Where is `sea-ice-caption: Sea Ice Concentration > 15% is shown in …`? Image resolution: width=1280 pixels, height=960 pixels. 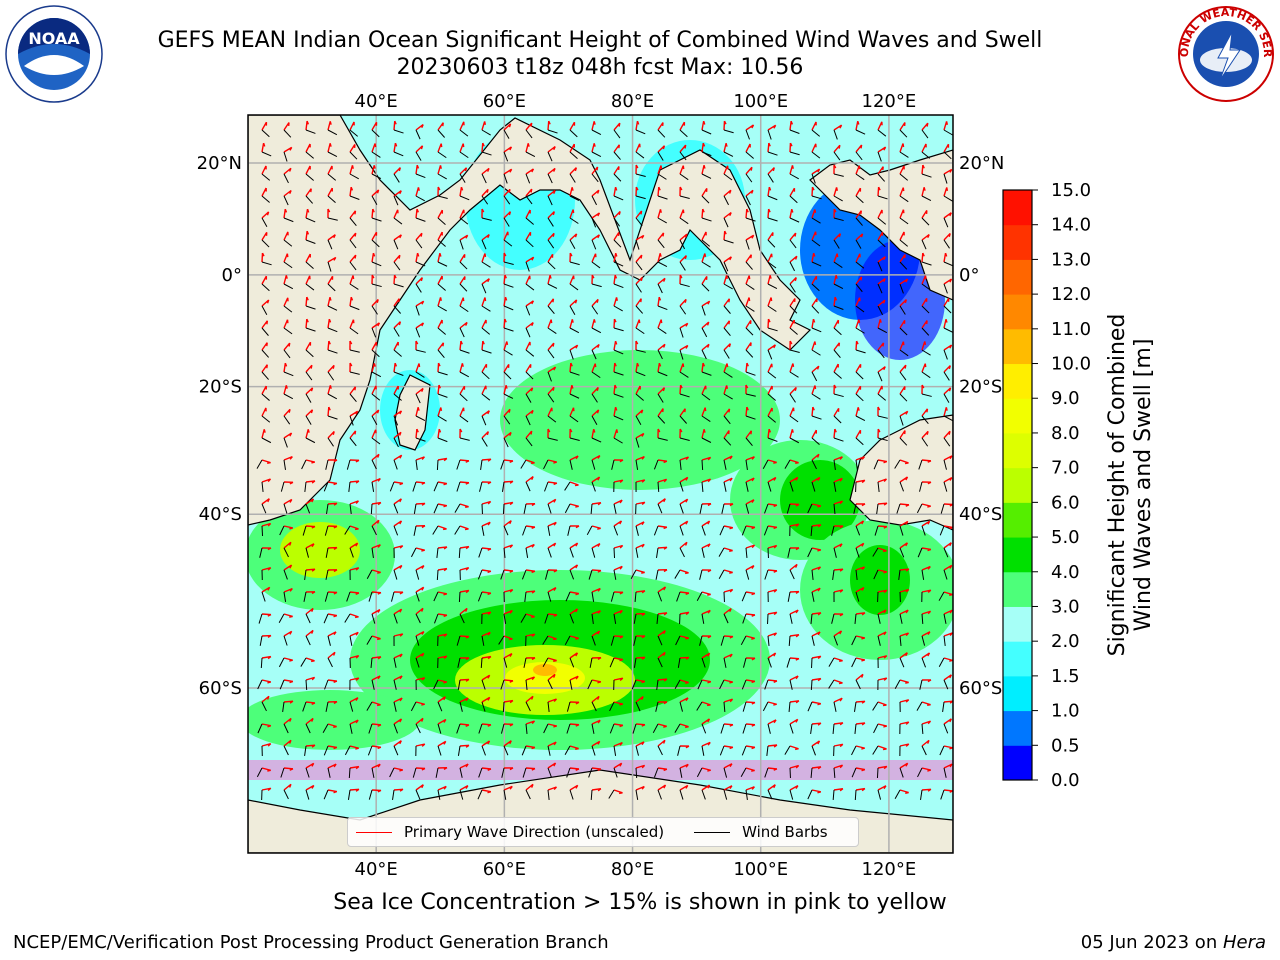
sea-ice-caption: Sea Ice Concentration > 15% is shown in … is located at coordinates (640, 902).